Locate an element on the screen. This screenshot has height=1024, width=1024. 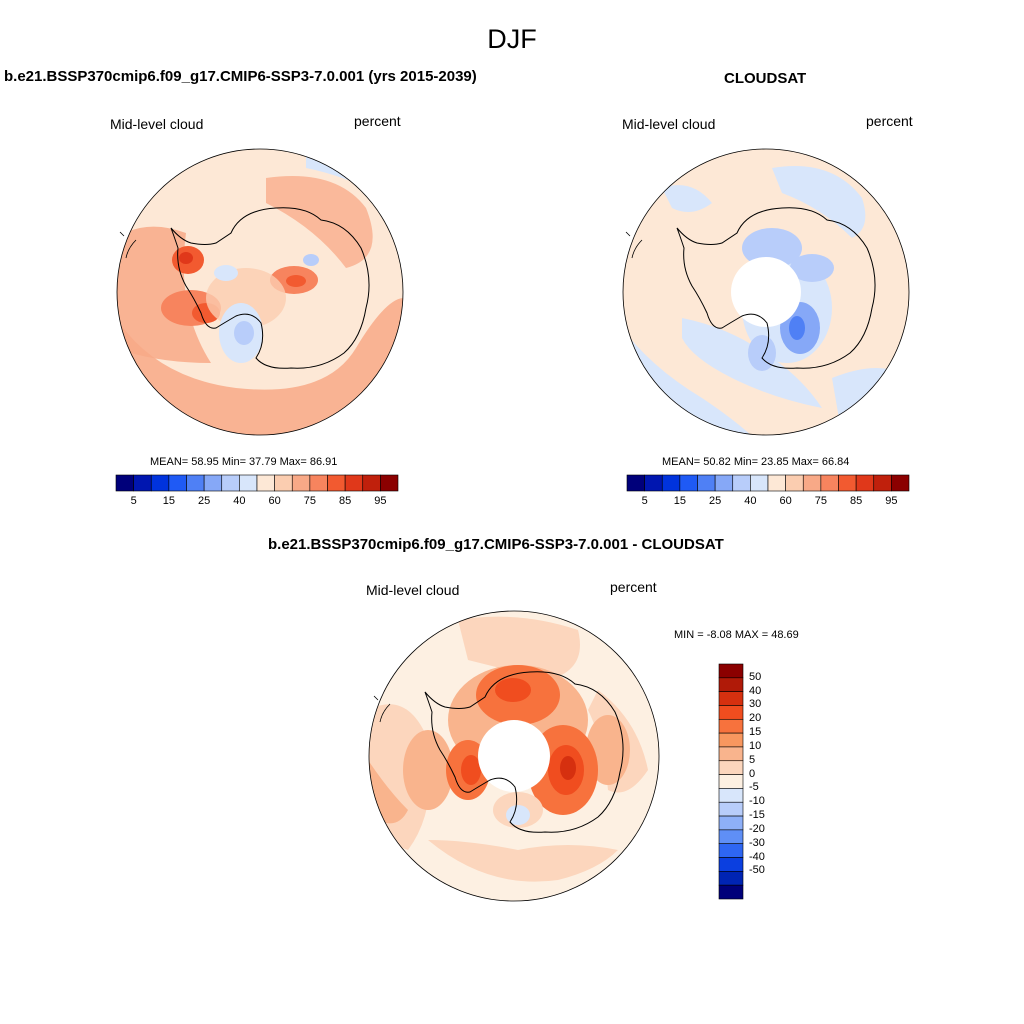
colorbar-obs is located at coordinates (768, 483).